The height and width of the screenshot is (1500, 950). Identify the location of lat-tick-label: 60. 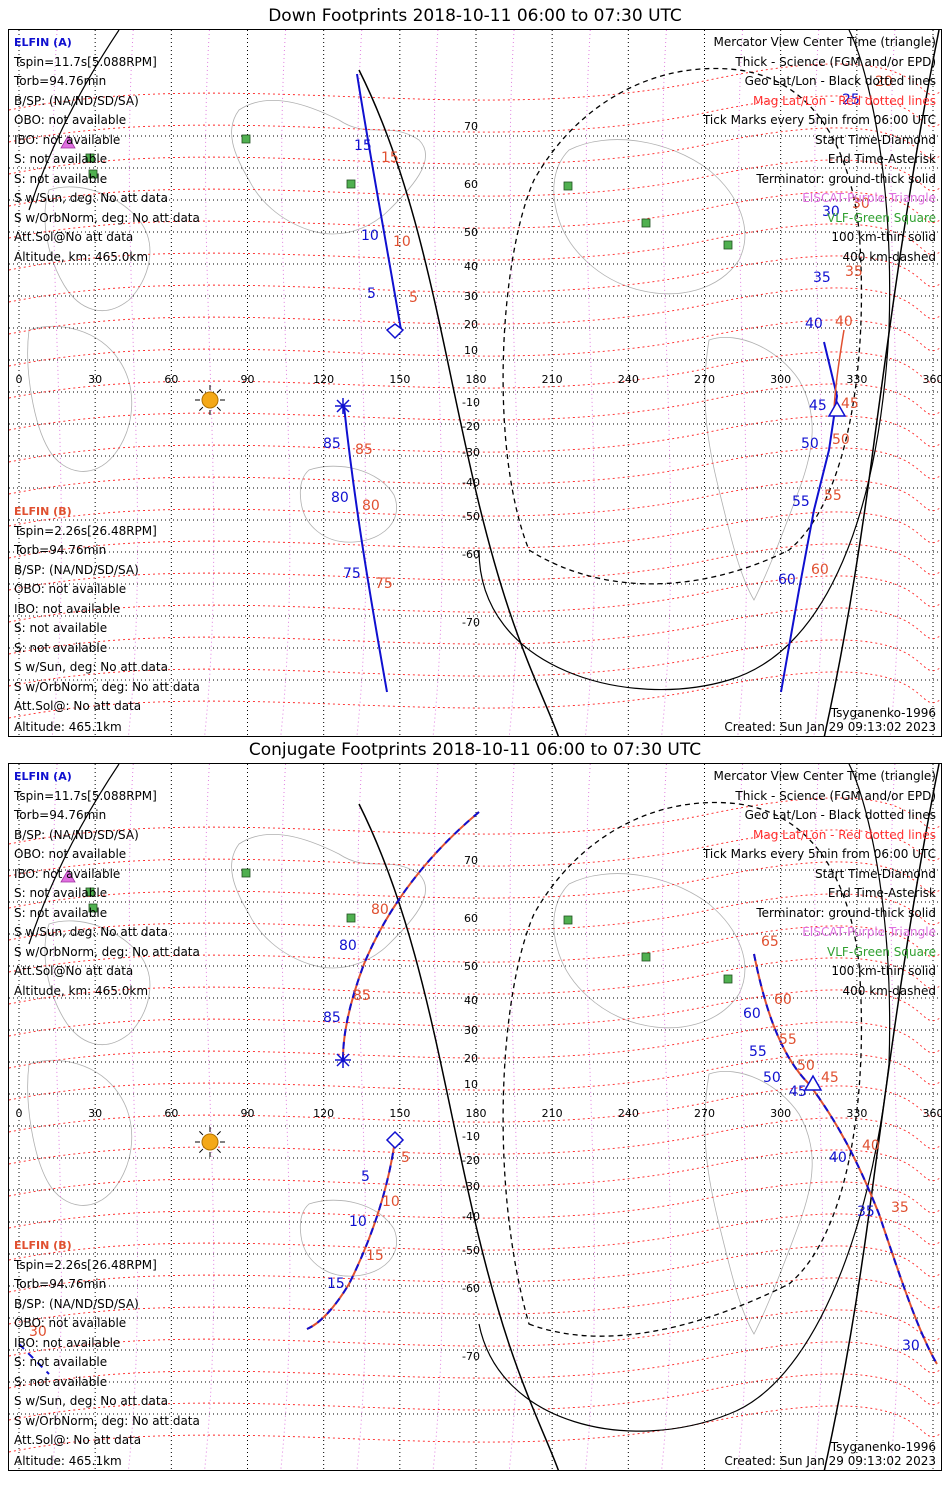
(471, 184).